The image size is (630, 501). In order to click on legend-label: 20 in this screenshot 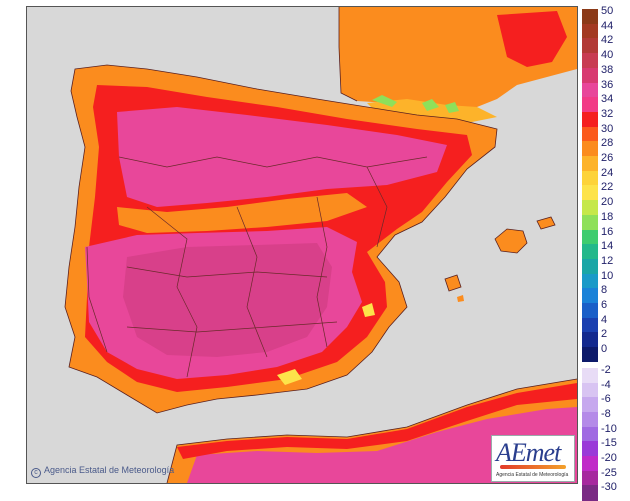, I will do `click(607, 202)`.